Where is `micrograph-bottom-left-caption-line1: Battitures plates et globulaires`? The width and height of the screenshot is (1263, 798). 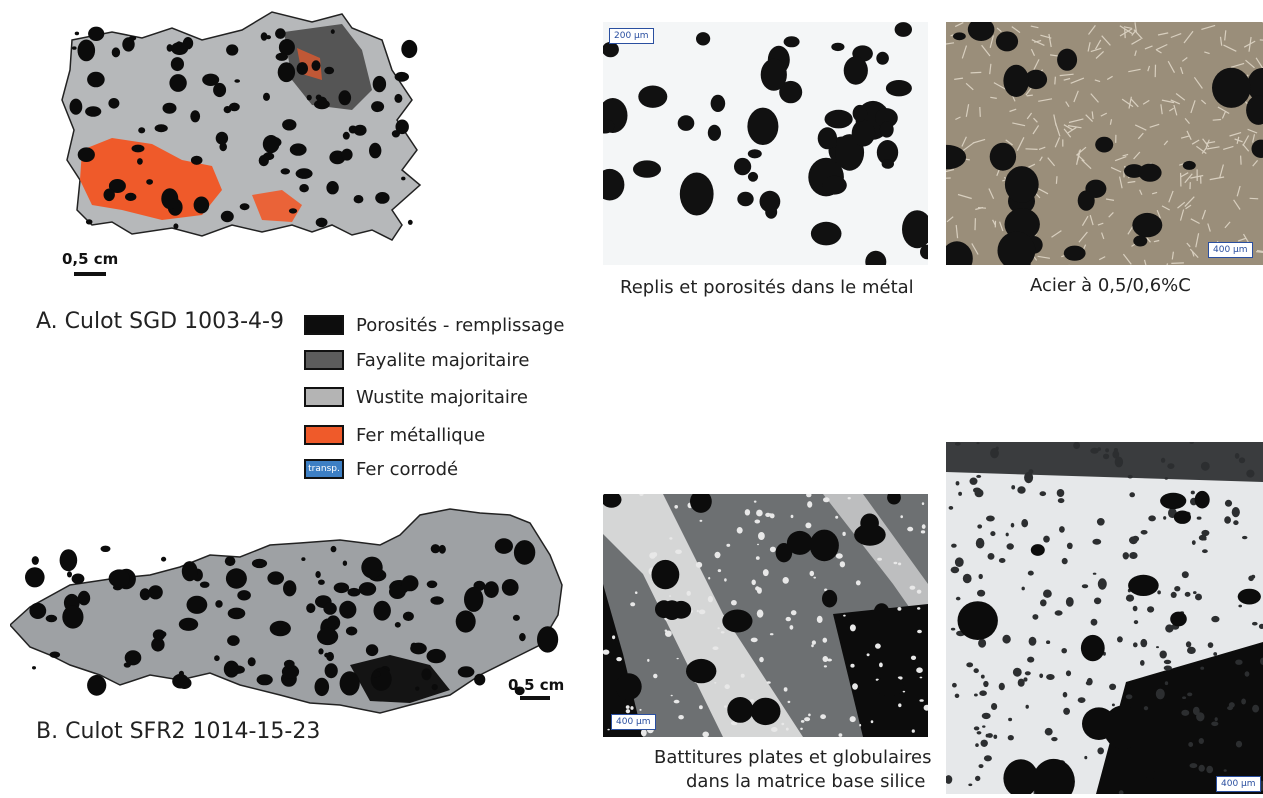 micrograph-bottom-left-caption-line1: Battitures plates et globulaires is located at coordinates (793, 757).